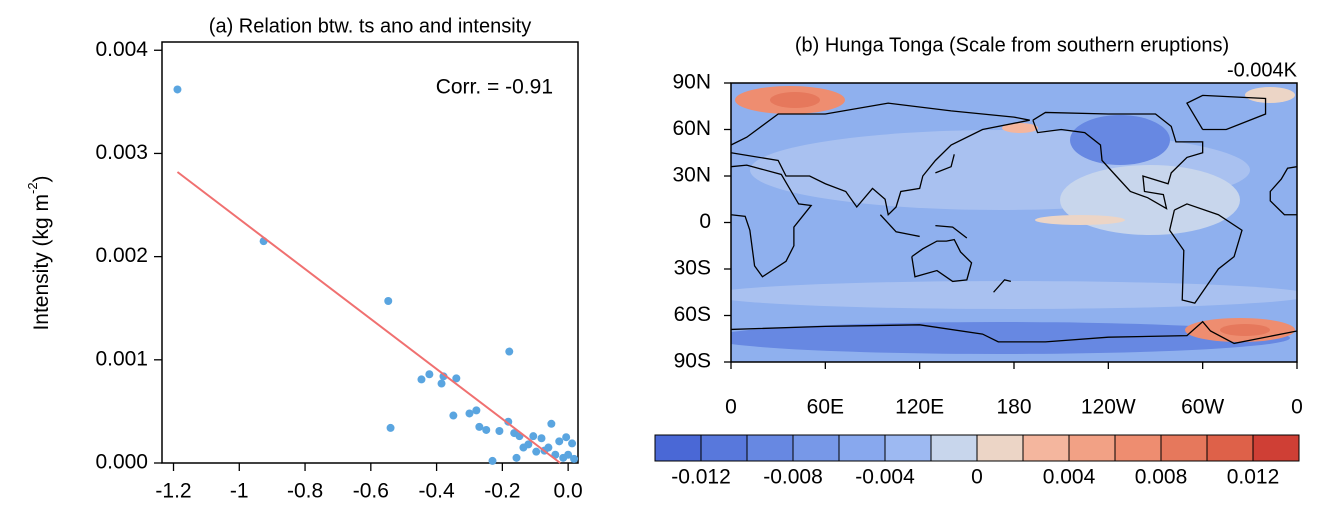 Image resolution: width=1317 pixels, height=519 pixels. I want to click on y-tick-label: 30N, so click(691, 175).